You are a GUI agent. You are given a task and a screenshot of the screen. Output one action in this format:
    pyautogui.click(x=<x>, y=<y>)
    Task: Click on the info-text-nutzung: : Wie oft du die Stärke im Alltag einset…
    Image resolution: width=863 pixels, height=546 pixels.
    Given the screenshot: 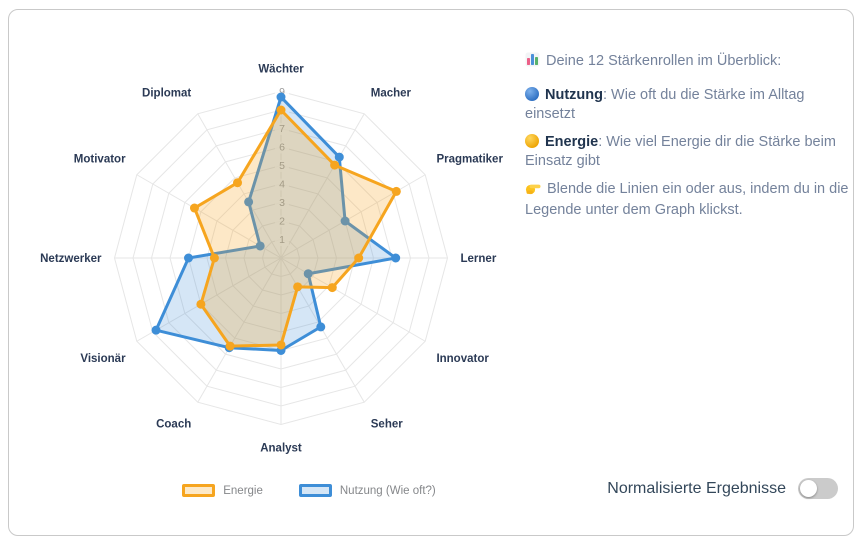 What is the action you would take?
    pyautogui.click(x=665, y=104)
    